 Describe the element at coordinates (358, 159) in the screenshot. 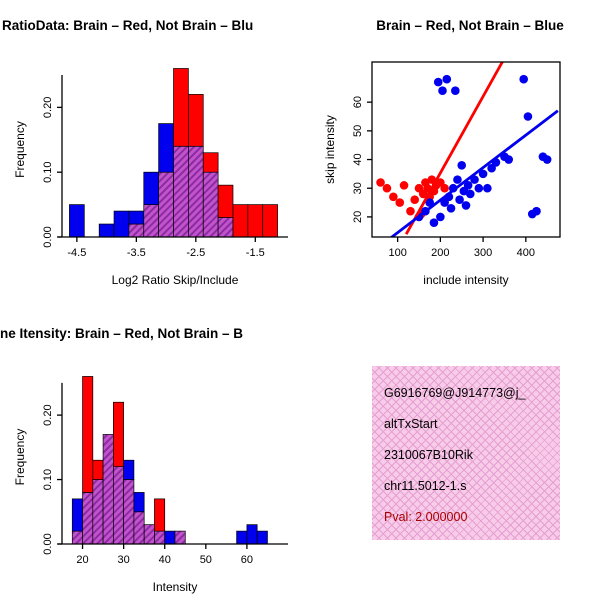

I see `y-tick-label: 40` at that location.